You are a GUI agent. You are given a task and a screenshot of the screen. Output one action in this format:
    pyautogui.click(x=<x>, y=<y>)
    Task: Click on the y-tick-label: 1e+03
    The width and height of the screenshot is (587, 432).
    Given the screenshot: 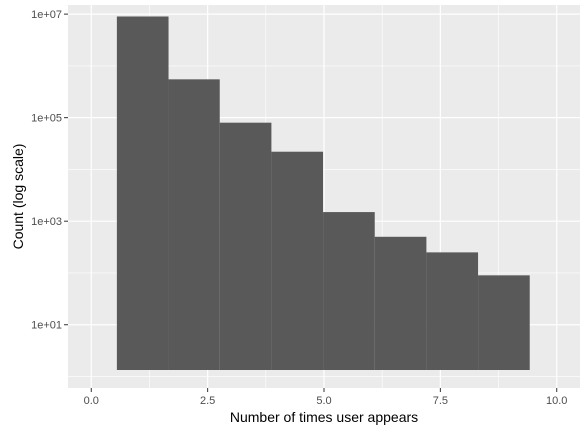 What is the action you would take?
    pyautogui.click(x=46, y=222)
    